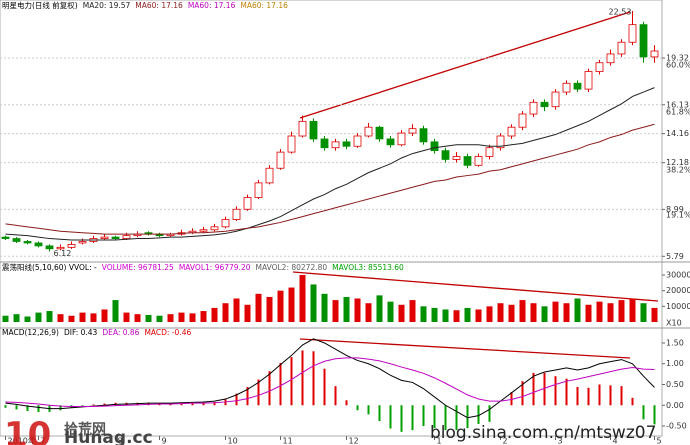  I want to click on fib-label: 19.1%, so click(678, 215).